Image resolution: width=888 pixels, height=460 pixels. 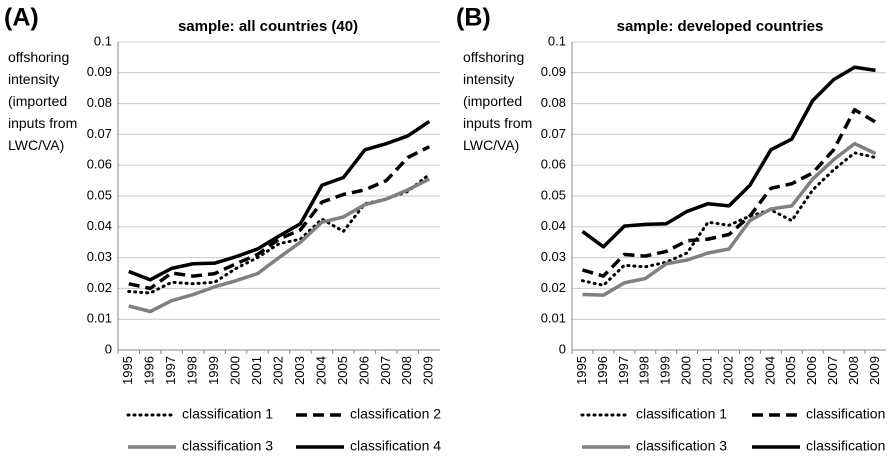 What do you see at coordinates (268, 26) in the screenshot?
I see `chart-title: sample: all countries (40)` at bounding box center [268, 26].